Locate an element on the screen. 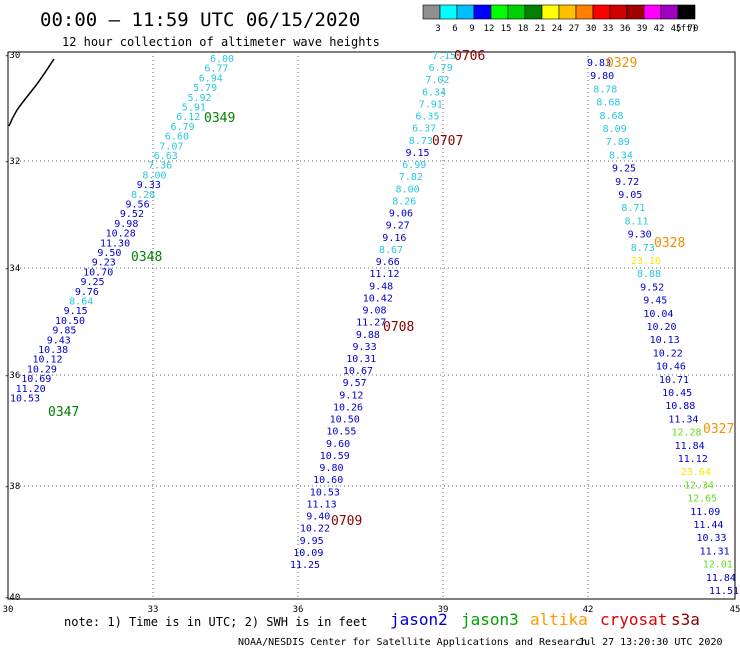 The height and width of the screenshot is (655, 740). wave-height-value: 10.59 is located at coordinates (335, 456).